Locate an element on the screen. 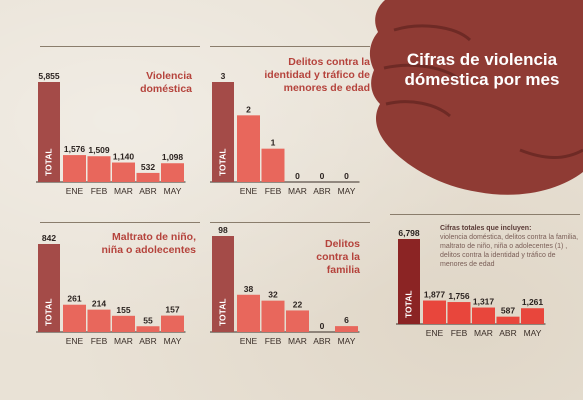 Image resolution: width=583 pixels, height=400 pixels. data-label: 1,756 is located at coordinates (459, 296).